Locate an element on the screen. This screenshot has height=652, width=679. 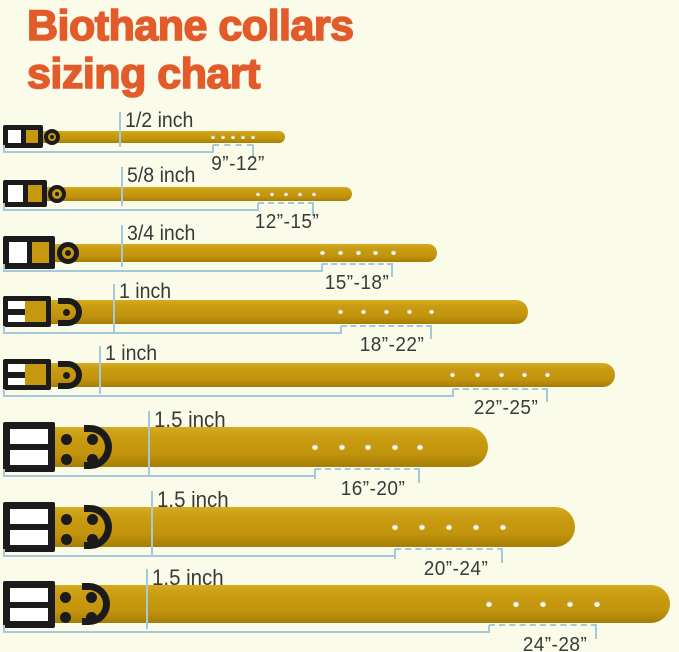
size-range-label: 9”-12” is located at coordinates (238, 164).